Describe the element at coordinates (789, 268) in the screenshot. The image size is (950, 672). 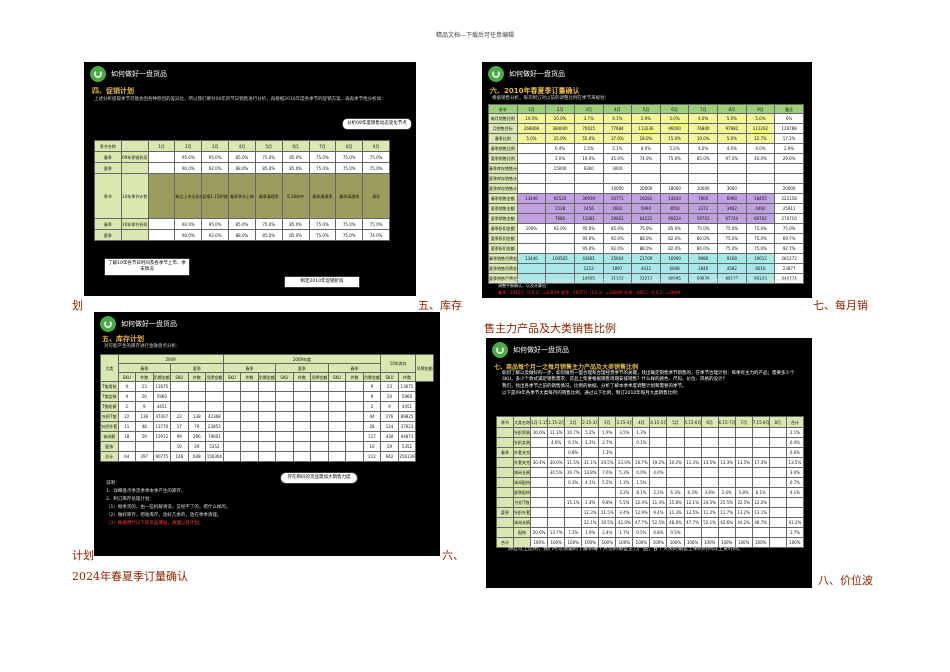
I see `table-cell: 23877` at that location.